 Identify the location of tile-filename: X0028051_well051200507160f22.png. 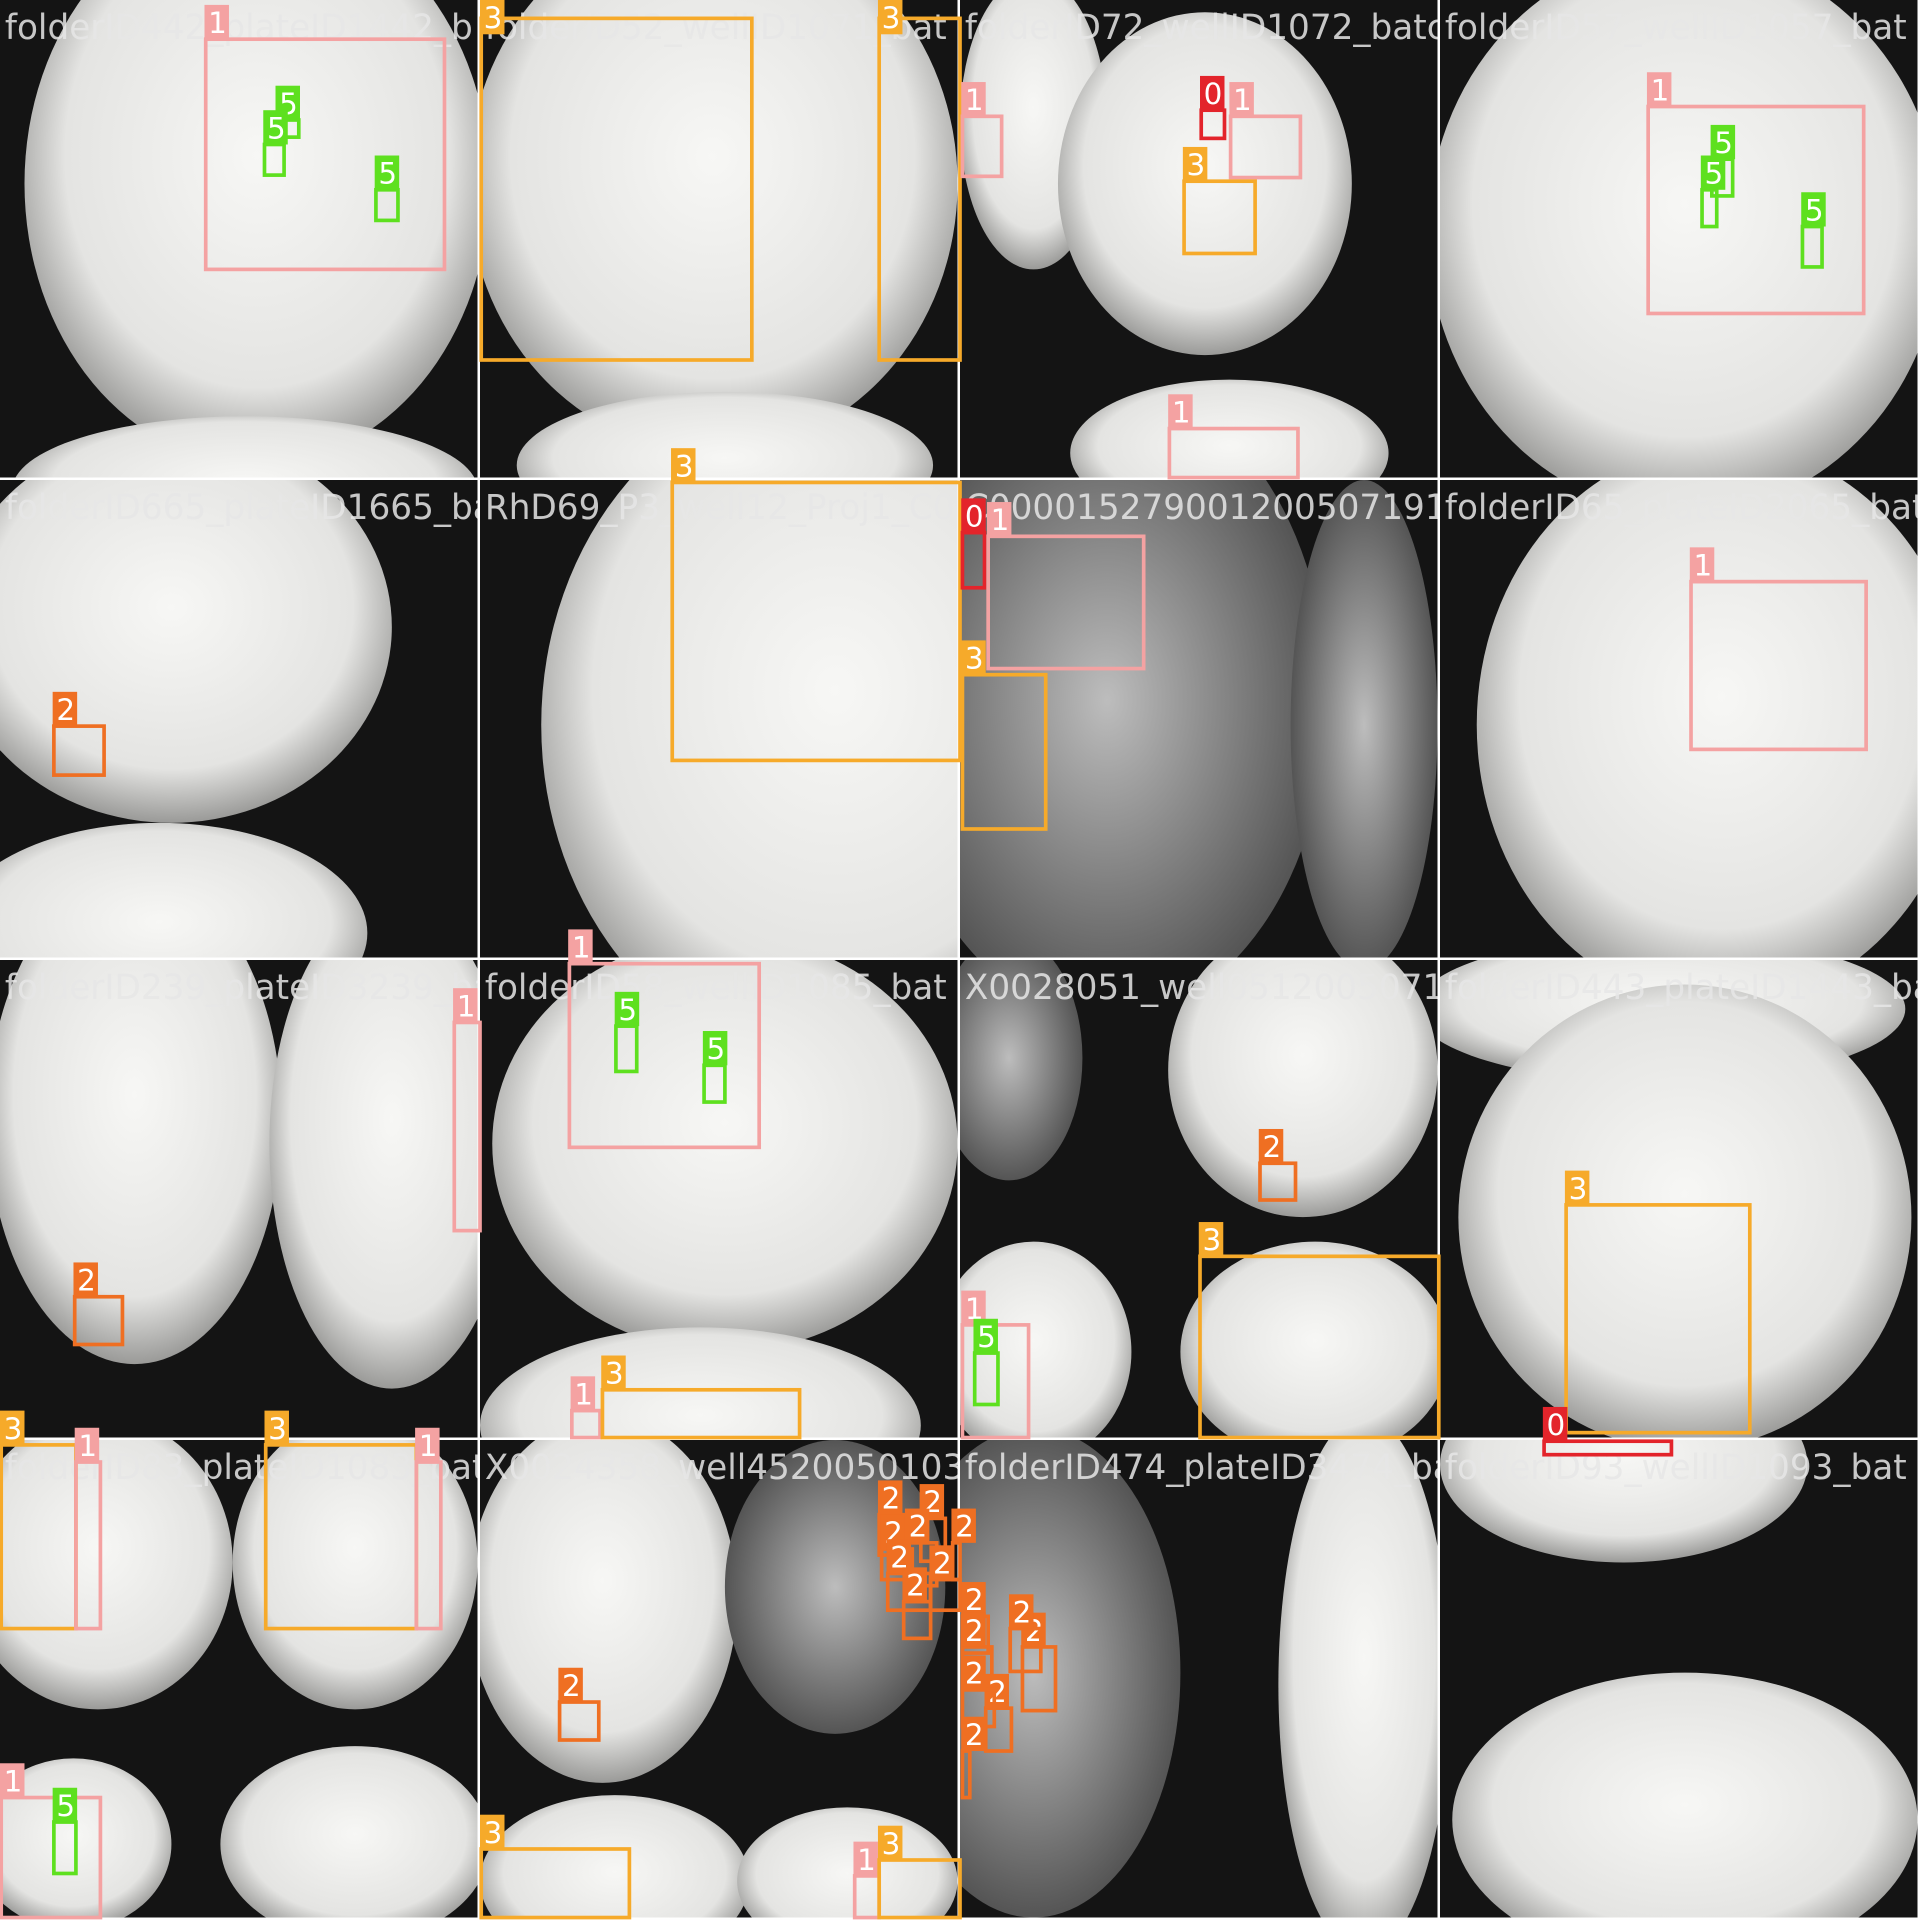
(1292, 988).